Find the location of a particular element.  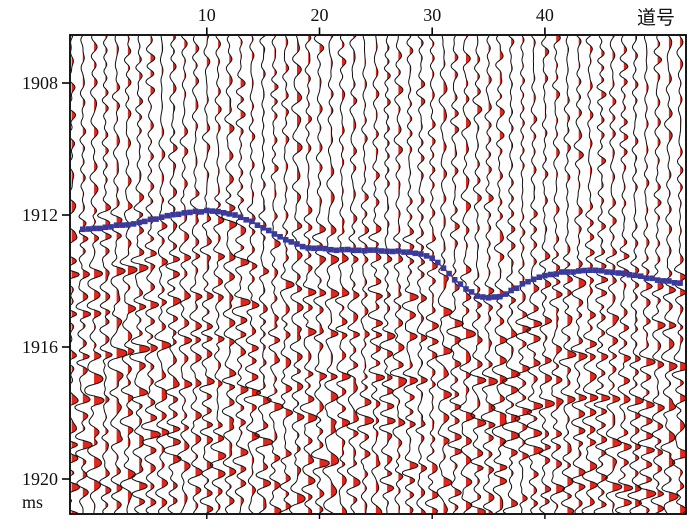

y-tick-label: 1912 is located at coordinates (40, 215).